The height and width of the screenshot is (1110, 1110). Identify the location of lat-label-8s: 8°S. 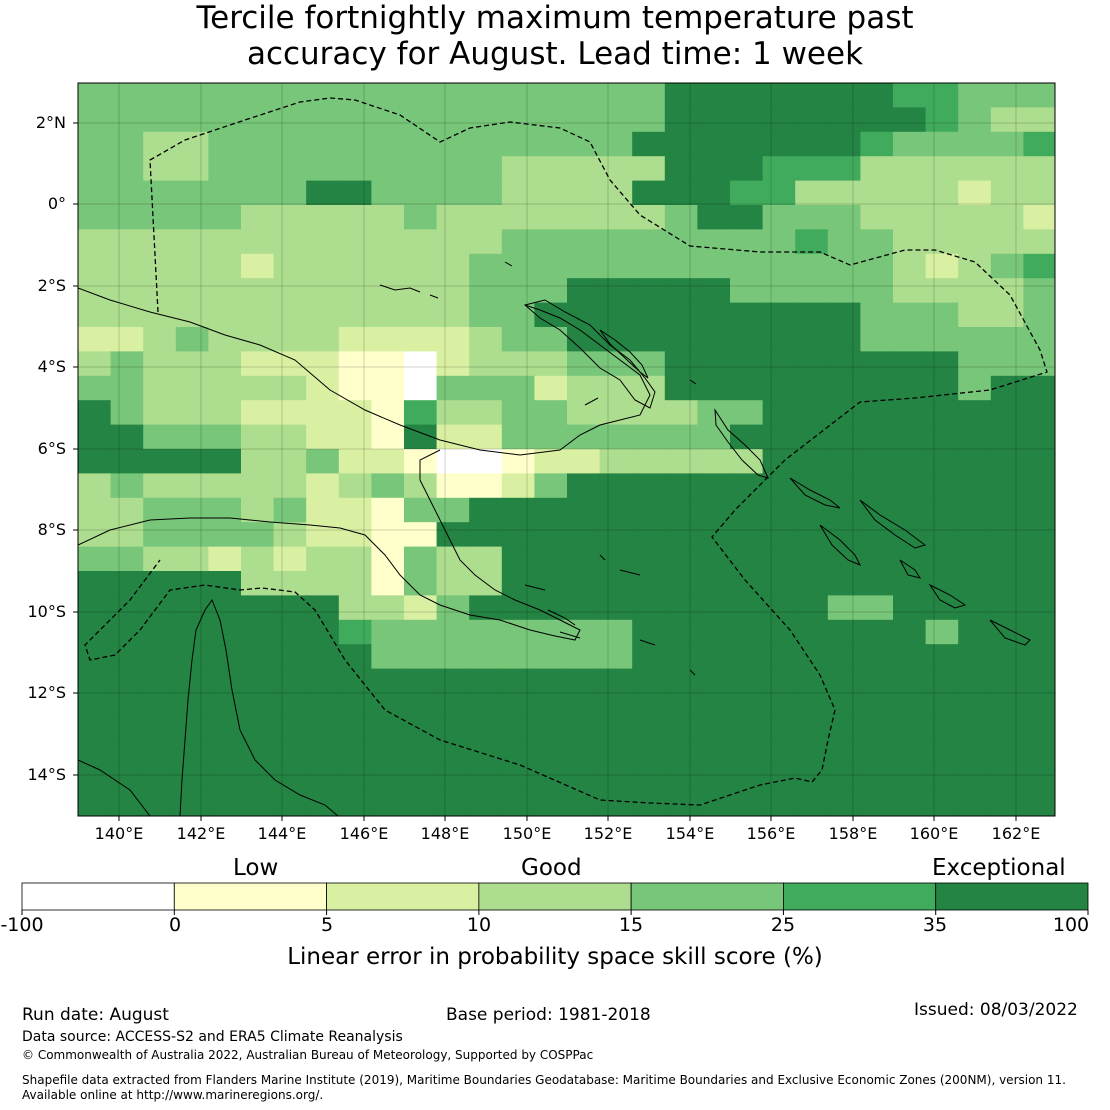
(51, 529).